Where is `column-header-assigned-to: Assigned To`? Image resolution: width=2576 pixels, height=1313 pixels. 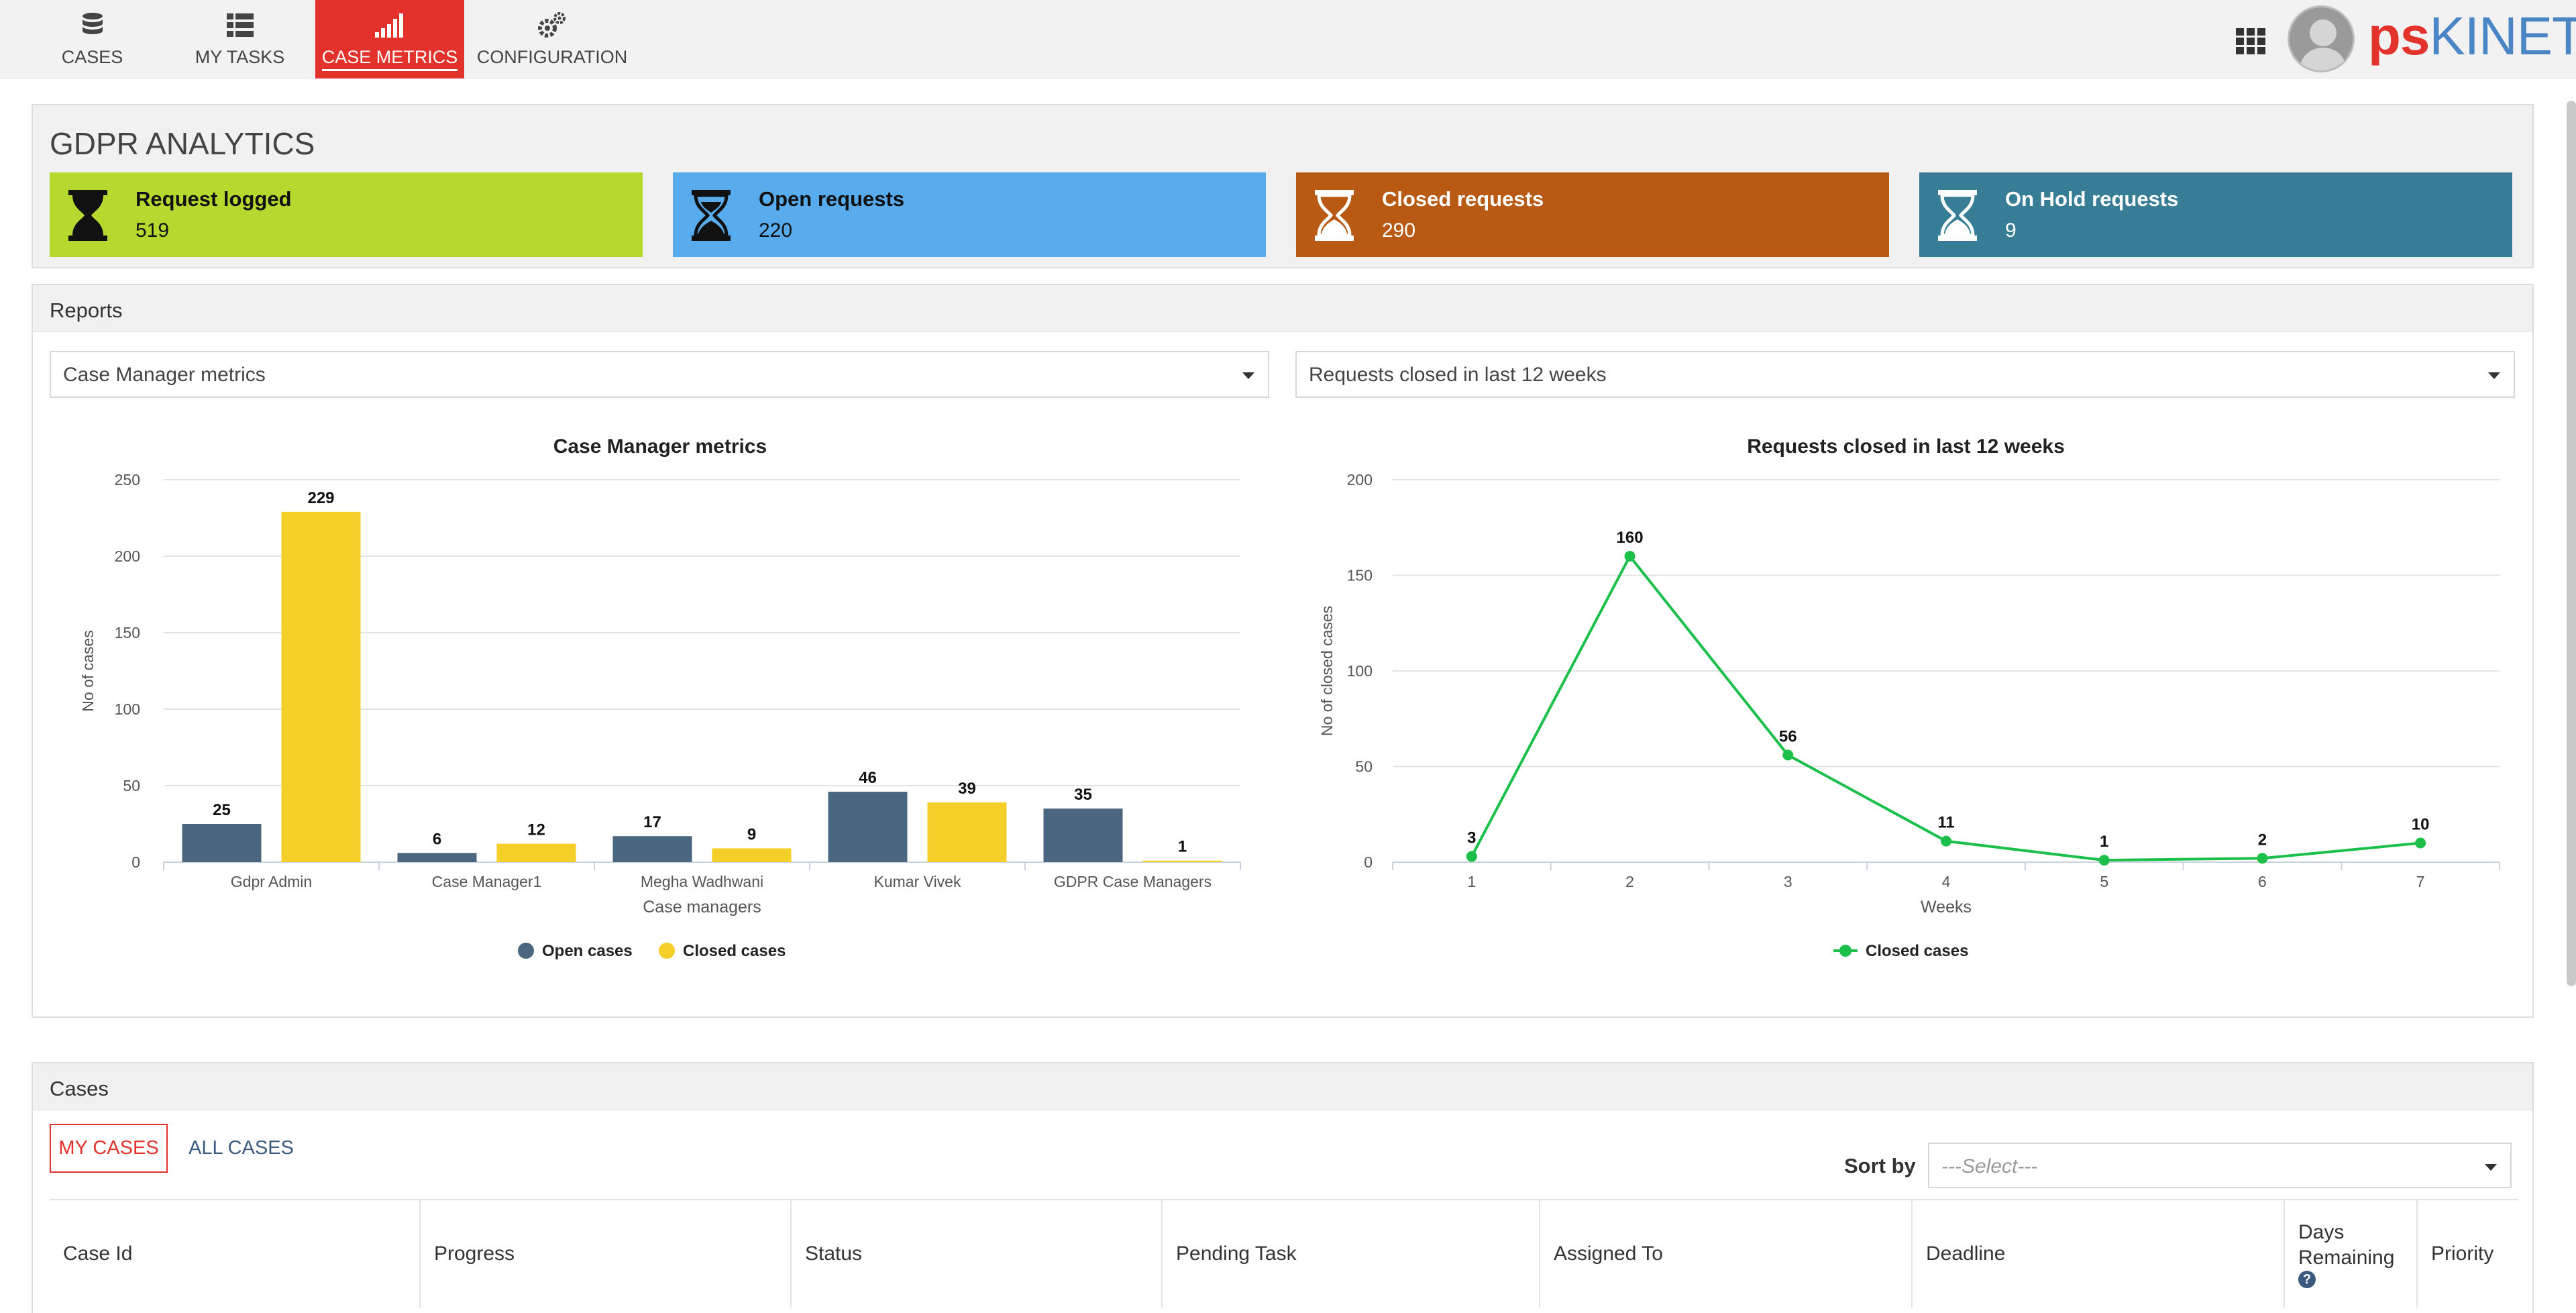 column-header-assigned-to: Assigned To is located at coordinates (1726, 1254).